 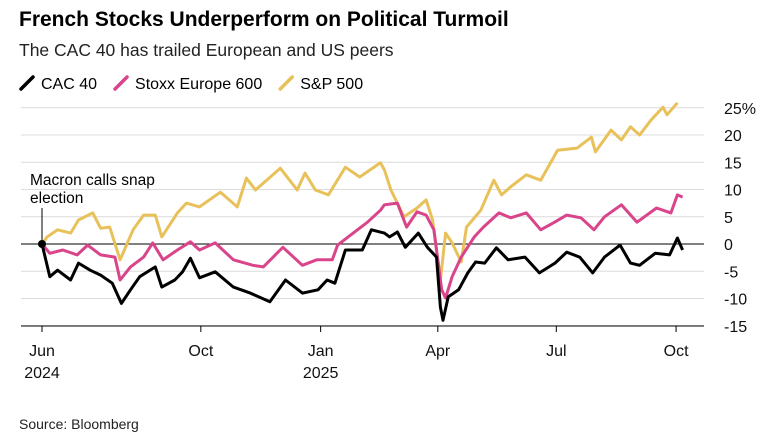 What do you see at coordinates (728, 218) in the screenshot?
I see `y-tick-label: 5` at bounding box center [728, 218].